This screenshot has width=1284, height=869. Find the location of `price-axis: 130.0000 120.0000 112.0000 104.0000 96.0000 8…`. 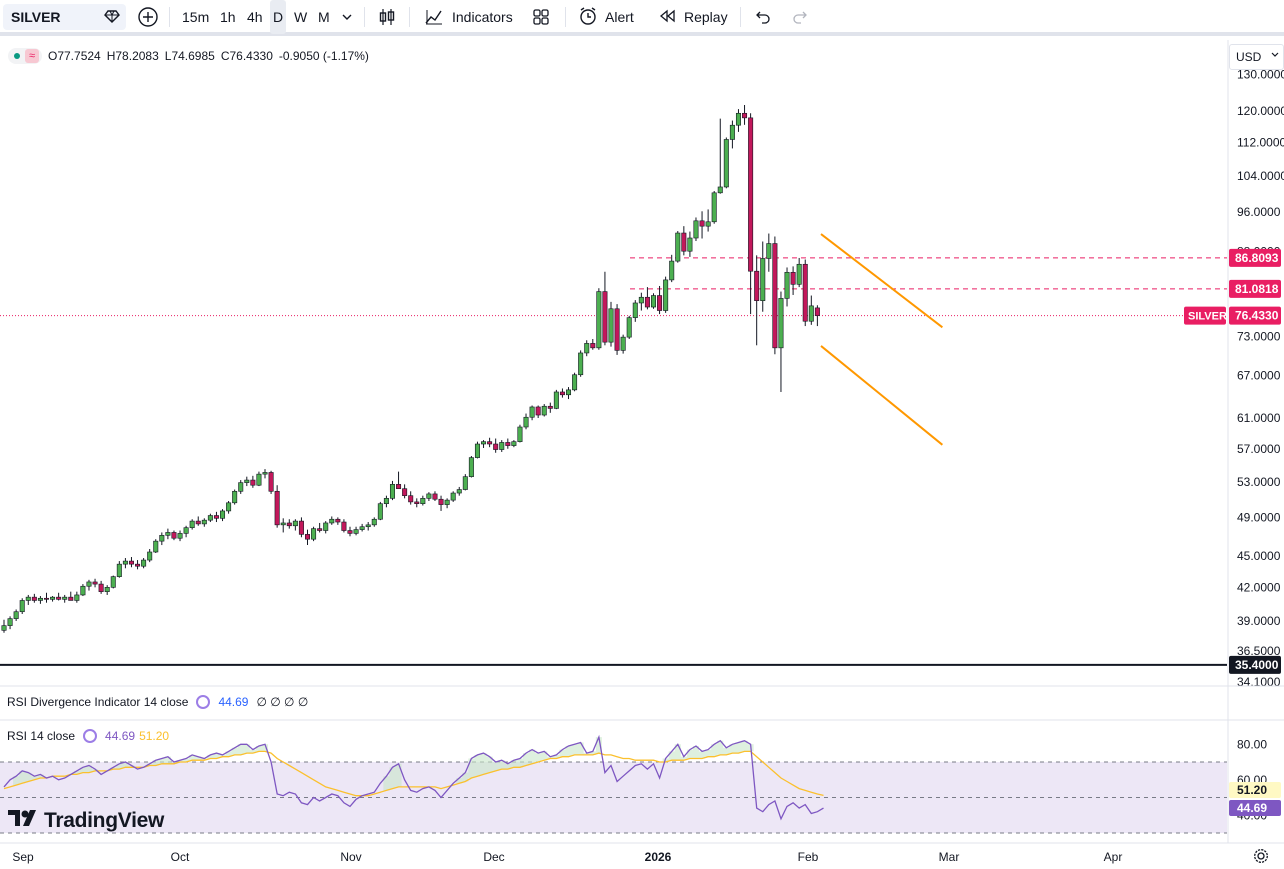

price-axis: 130.0000 120.0000 112.0000 104.0000 96.0000 8… is located at coordinates (1255, 441).